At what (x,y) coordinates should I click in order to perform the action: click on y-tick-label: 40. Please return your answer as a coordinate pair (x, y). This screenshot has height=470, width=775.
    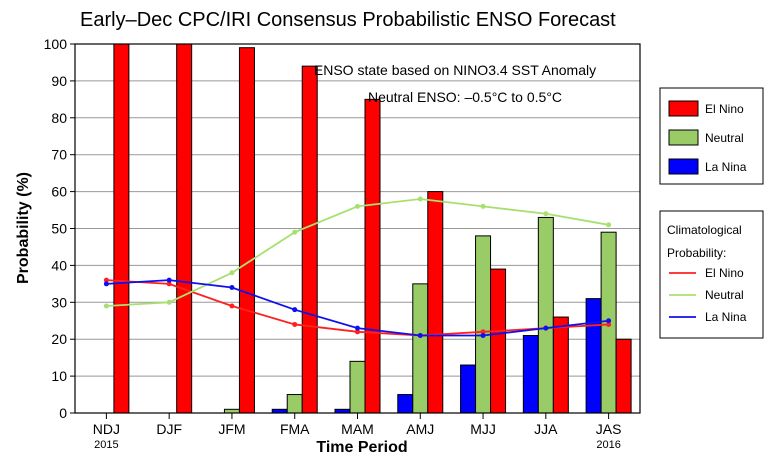
    Looking at the image, I should click on (59, 265).